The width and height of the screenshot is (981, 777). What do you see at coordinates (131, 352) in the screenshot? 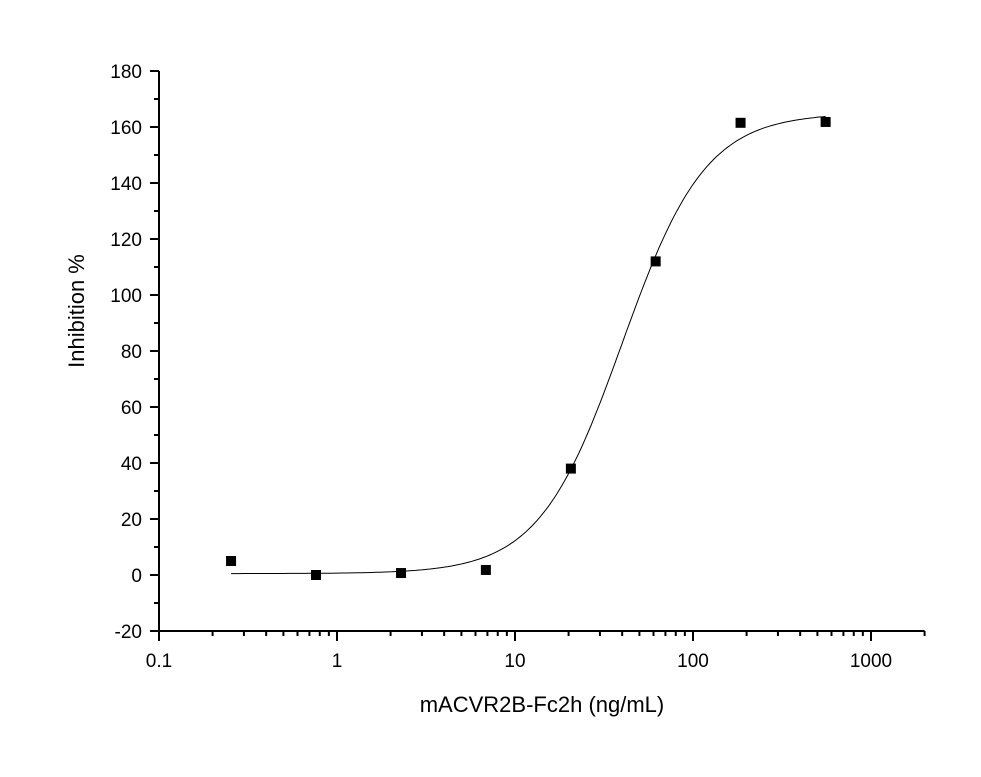
I see `y-tick-label: 80` at bounding box center [131, 352].